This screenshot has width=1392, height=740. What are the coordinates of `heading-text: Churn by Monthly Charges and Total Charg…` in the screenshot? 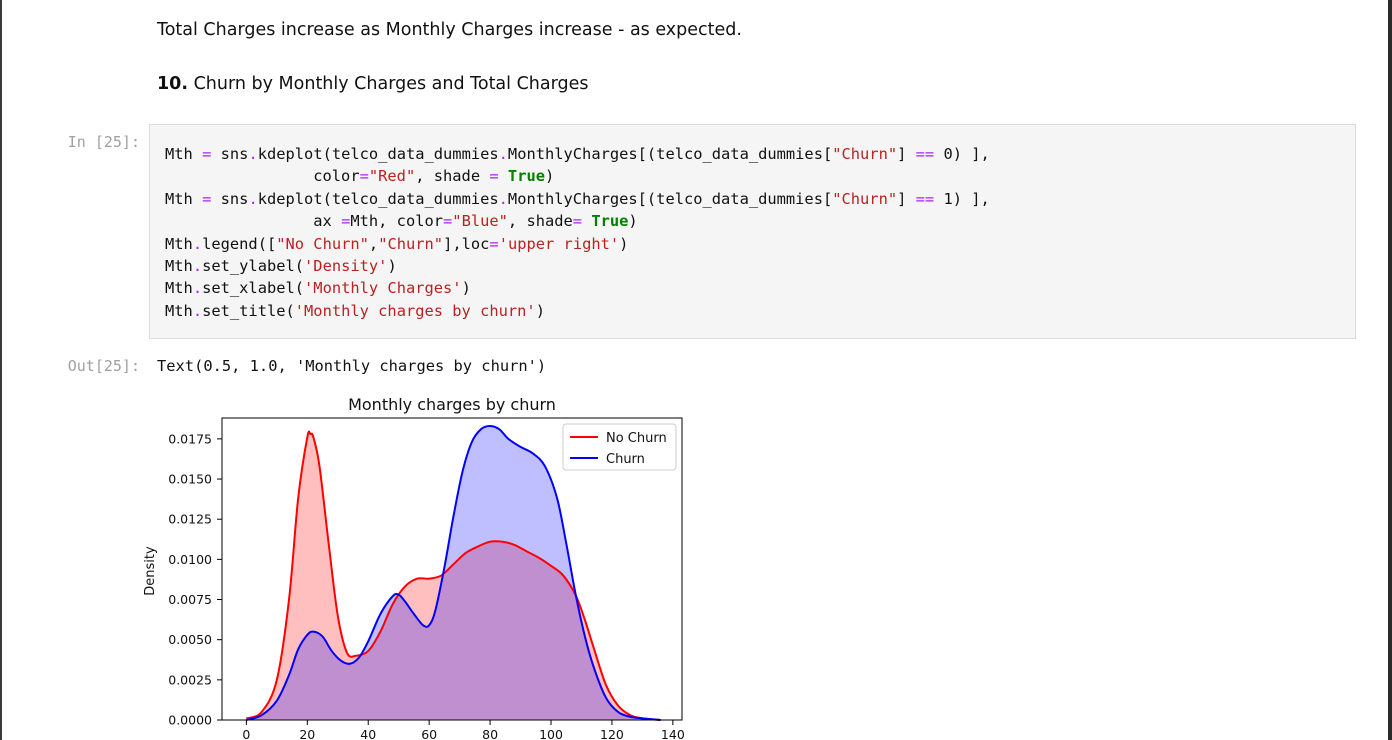 It's located at (388, 84).